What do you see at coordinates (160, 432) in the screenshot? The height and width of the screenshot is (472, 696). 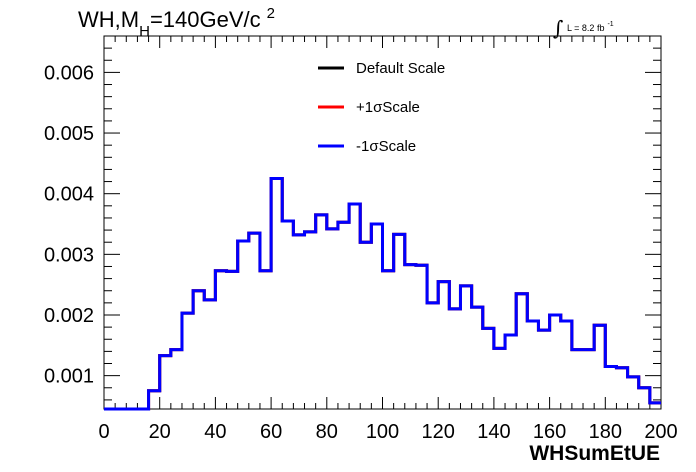 I see `x-tick-label: 20` at bounding box center [160, 432].